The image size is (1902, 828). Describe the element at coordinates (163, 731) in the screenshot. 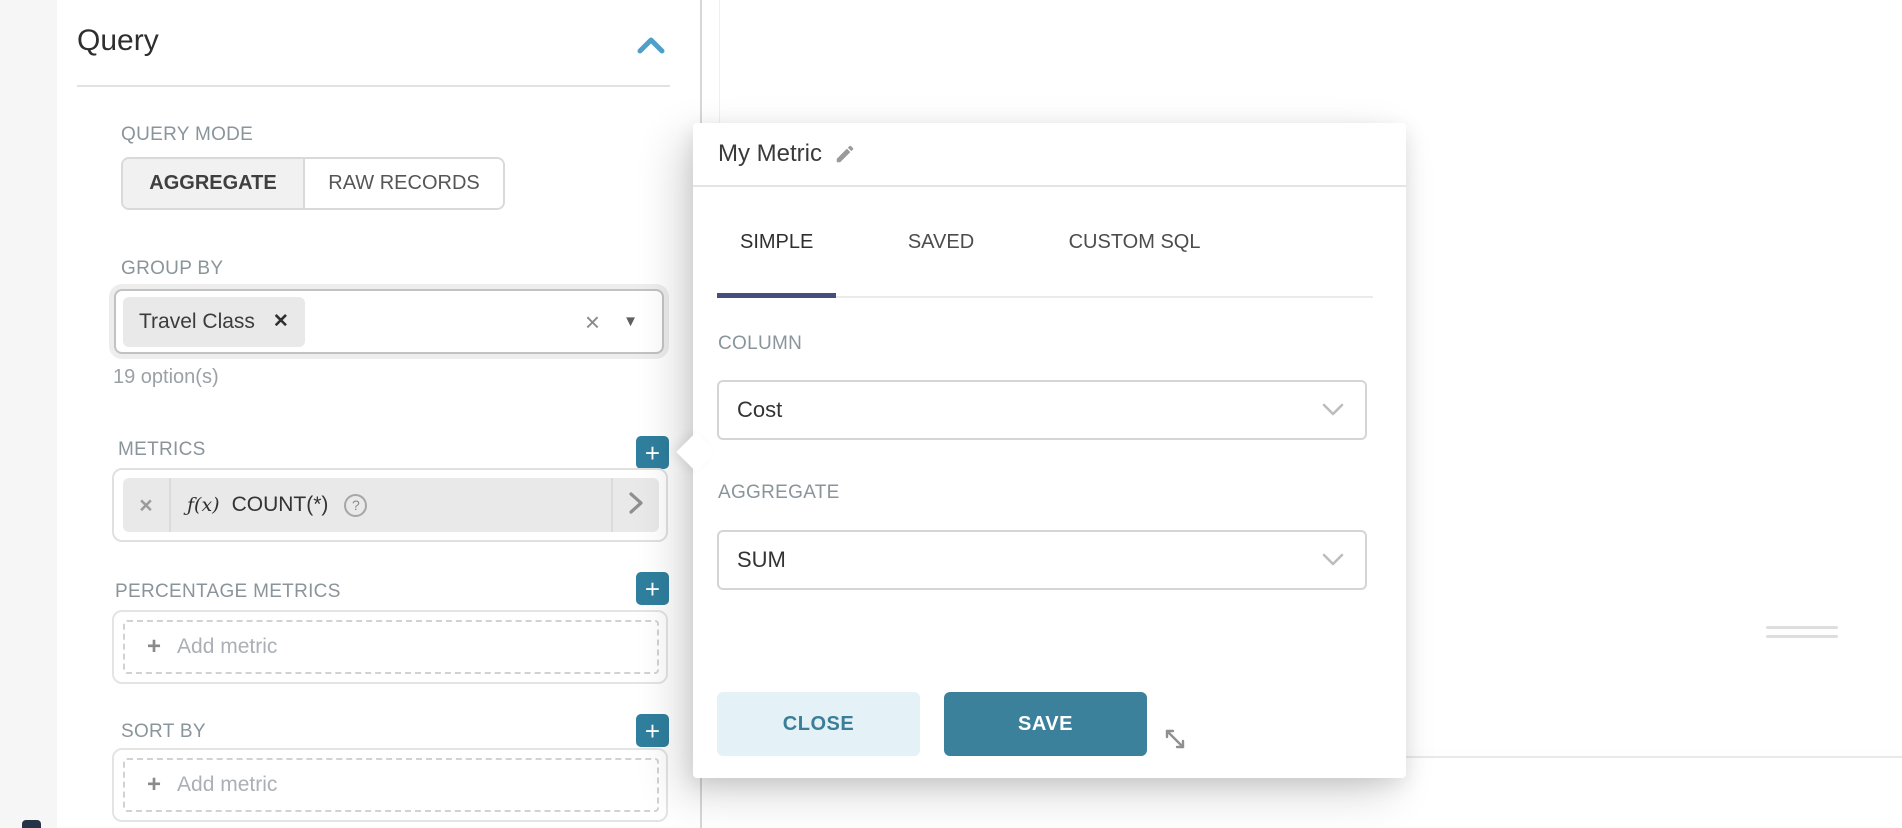

I see `sort-by-label: SORT BY` at that location.